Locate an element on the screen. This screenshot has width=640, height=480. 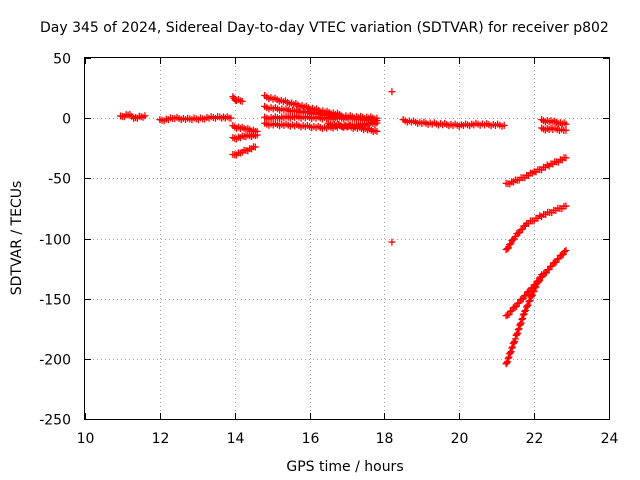
series-arc-t is located at coordinates (524, 319).